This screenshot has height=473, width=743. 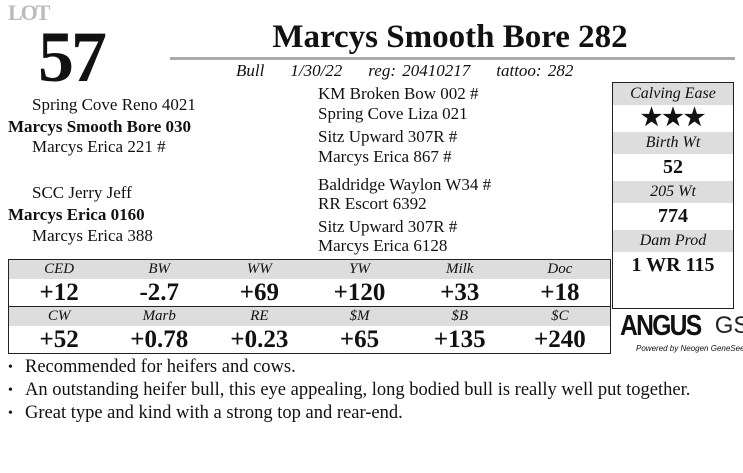 I want to click on epd-value: +0.23, so click(x=259, y=339).